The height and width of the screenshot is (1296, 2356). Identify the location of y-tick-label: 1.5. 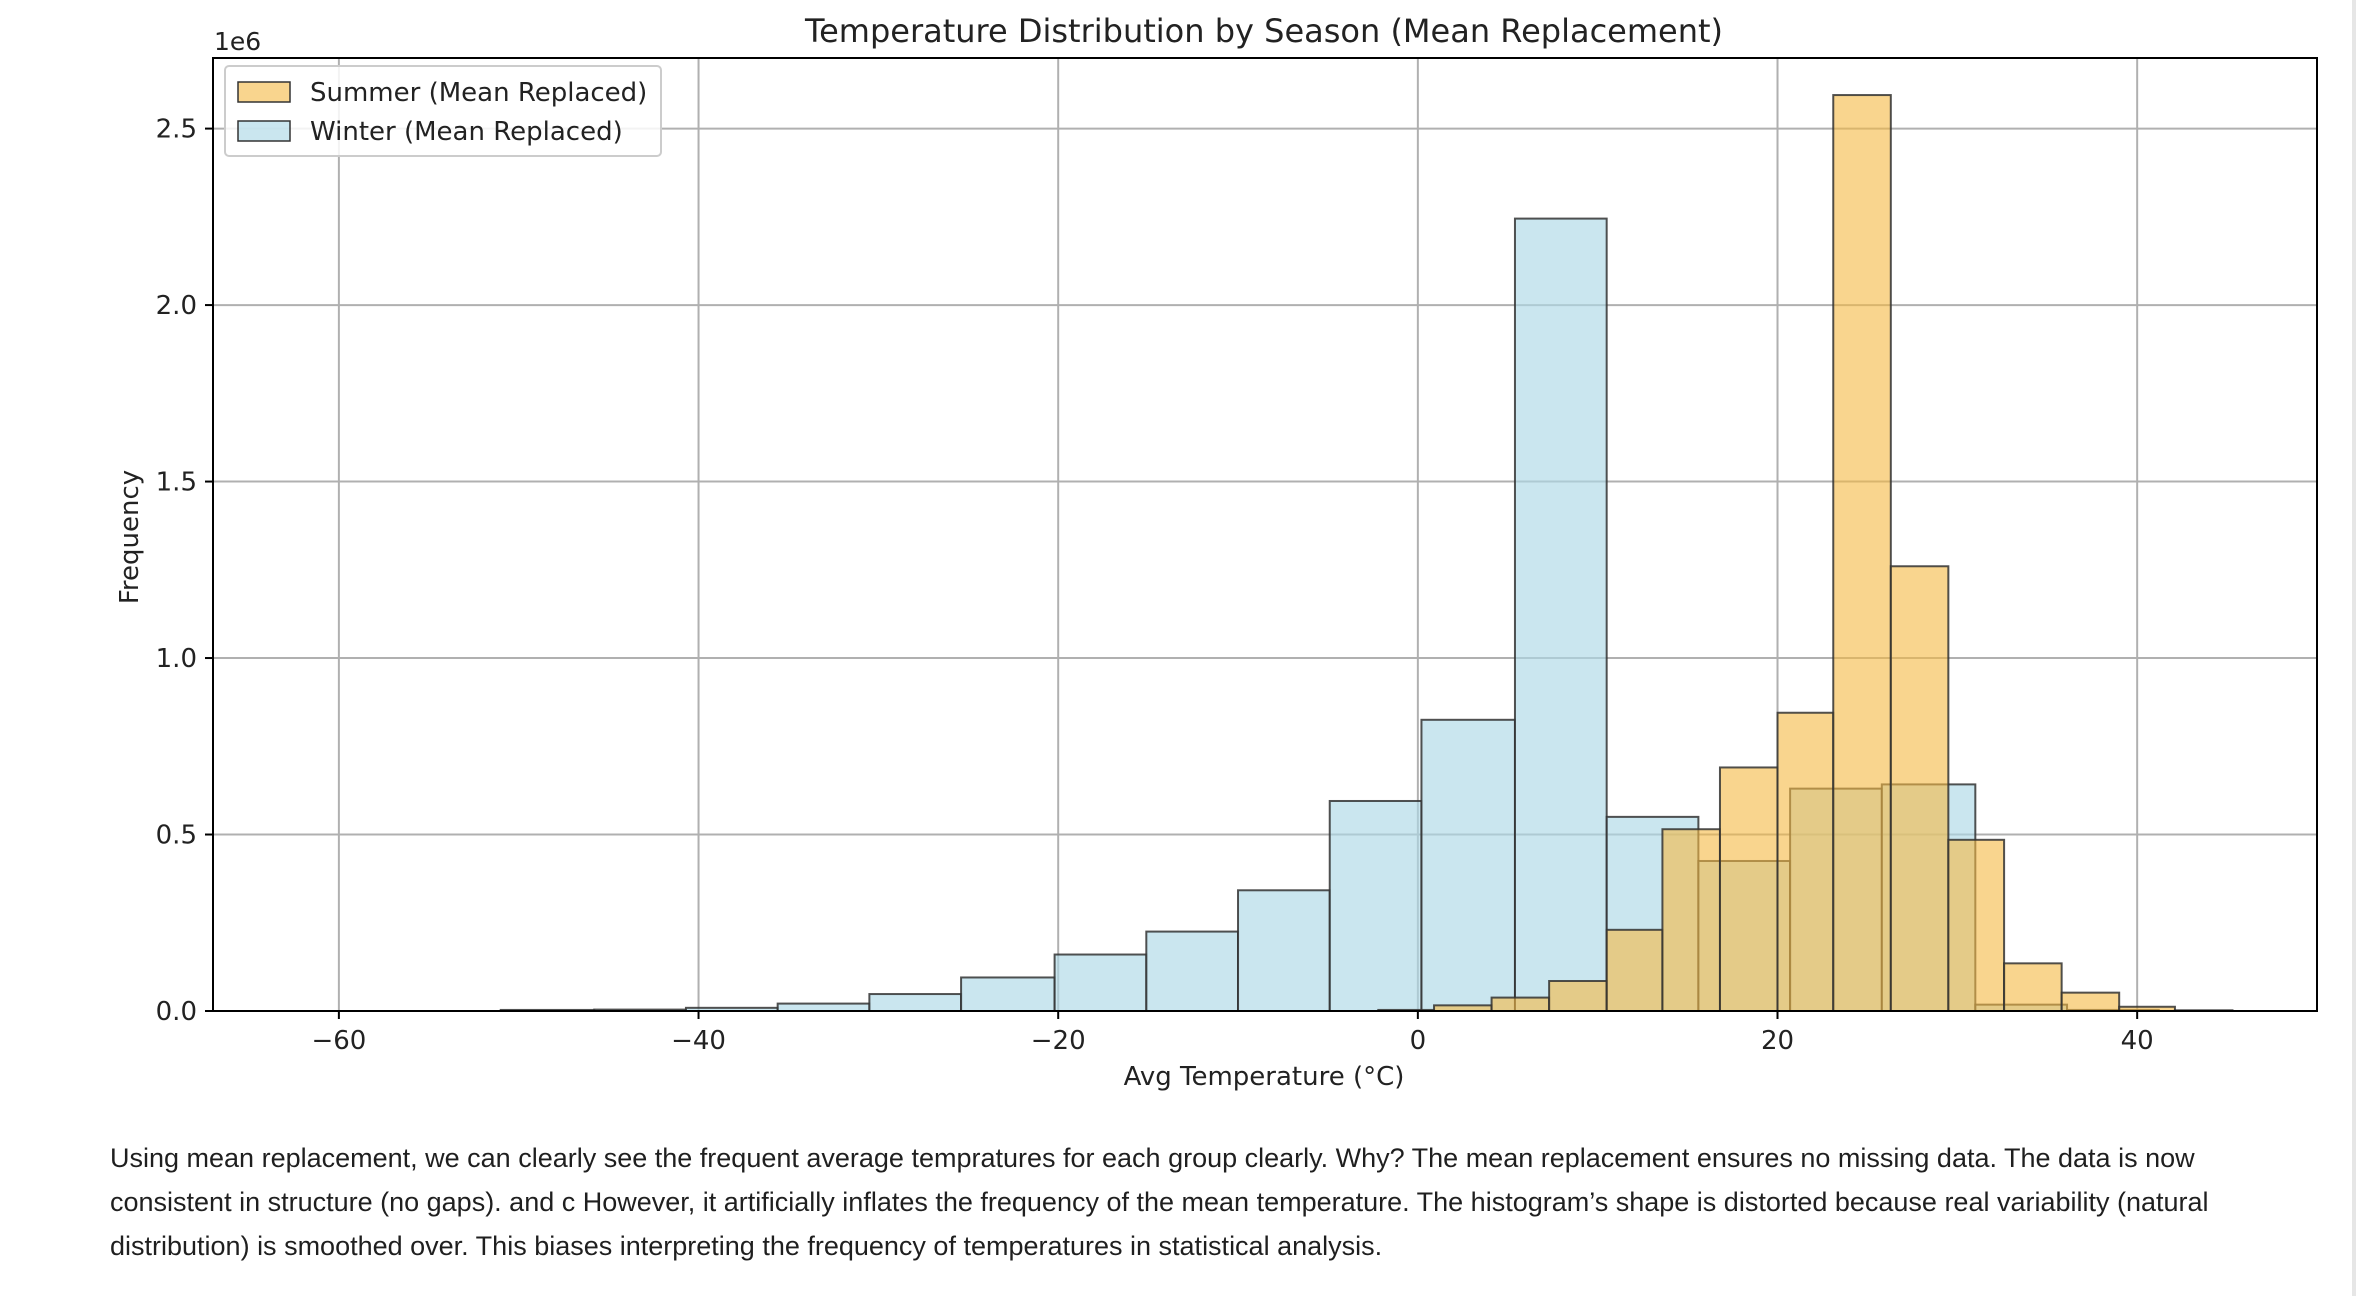
(176, 483).